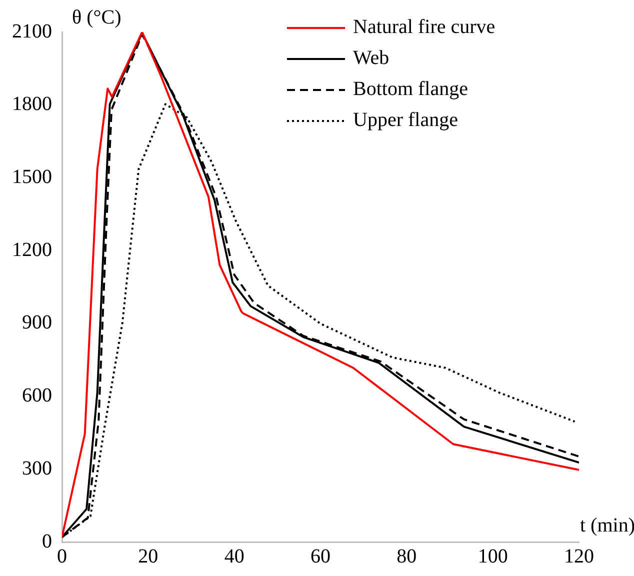 The width and height of the screenshot is (634, 576). I want to click on x-tick-label: 0, so click(62, 556).